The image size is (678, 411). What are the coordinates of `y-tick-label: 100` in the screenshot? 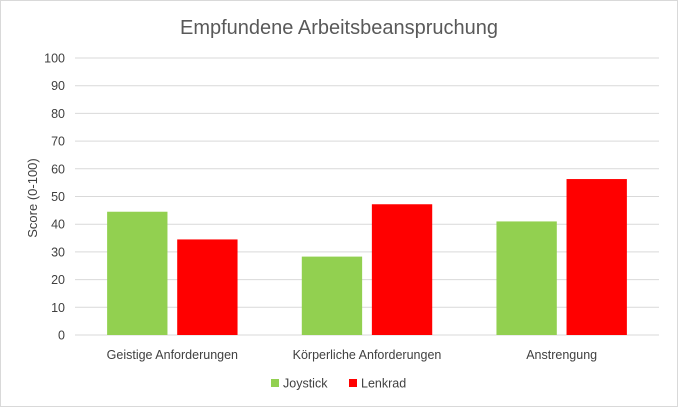 It's located at (54, 59).